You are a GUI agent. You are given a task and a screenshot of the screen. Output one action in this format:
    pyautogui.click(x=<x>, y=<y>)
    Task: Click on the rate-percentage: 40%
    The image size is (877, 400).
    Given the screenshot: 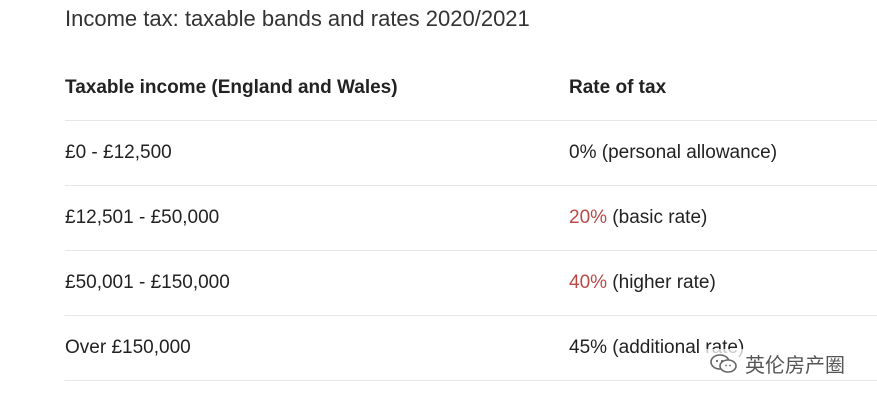 What is the action you would take?
    pyautogui.click(x=588, y=282)
    